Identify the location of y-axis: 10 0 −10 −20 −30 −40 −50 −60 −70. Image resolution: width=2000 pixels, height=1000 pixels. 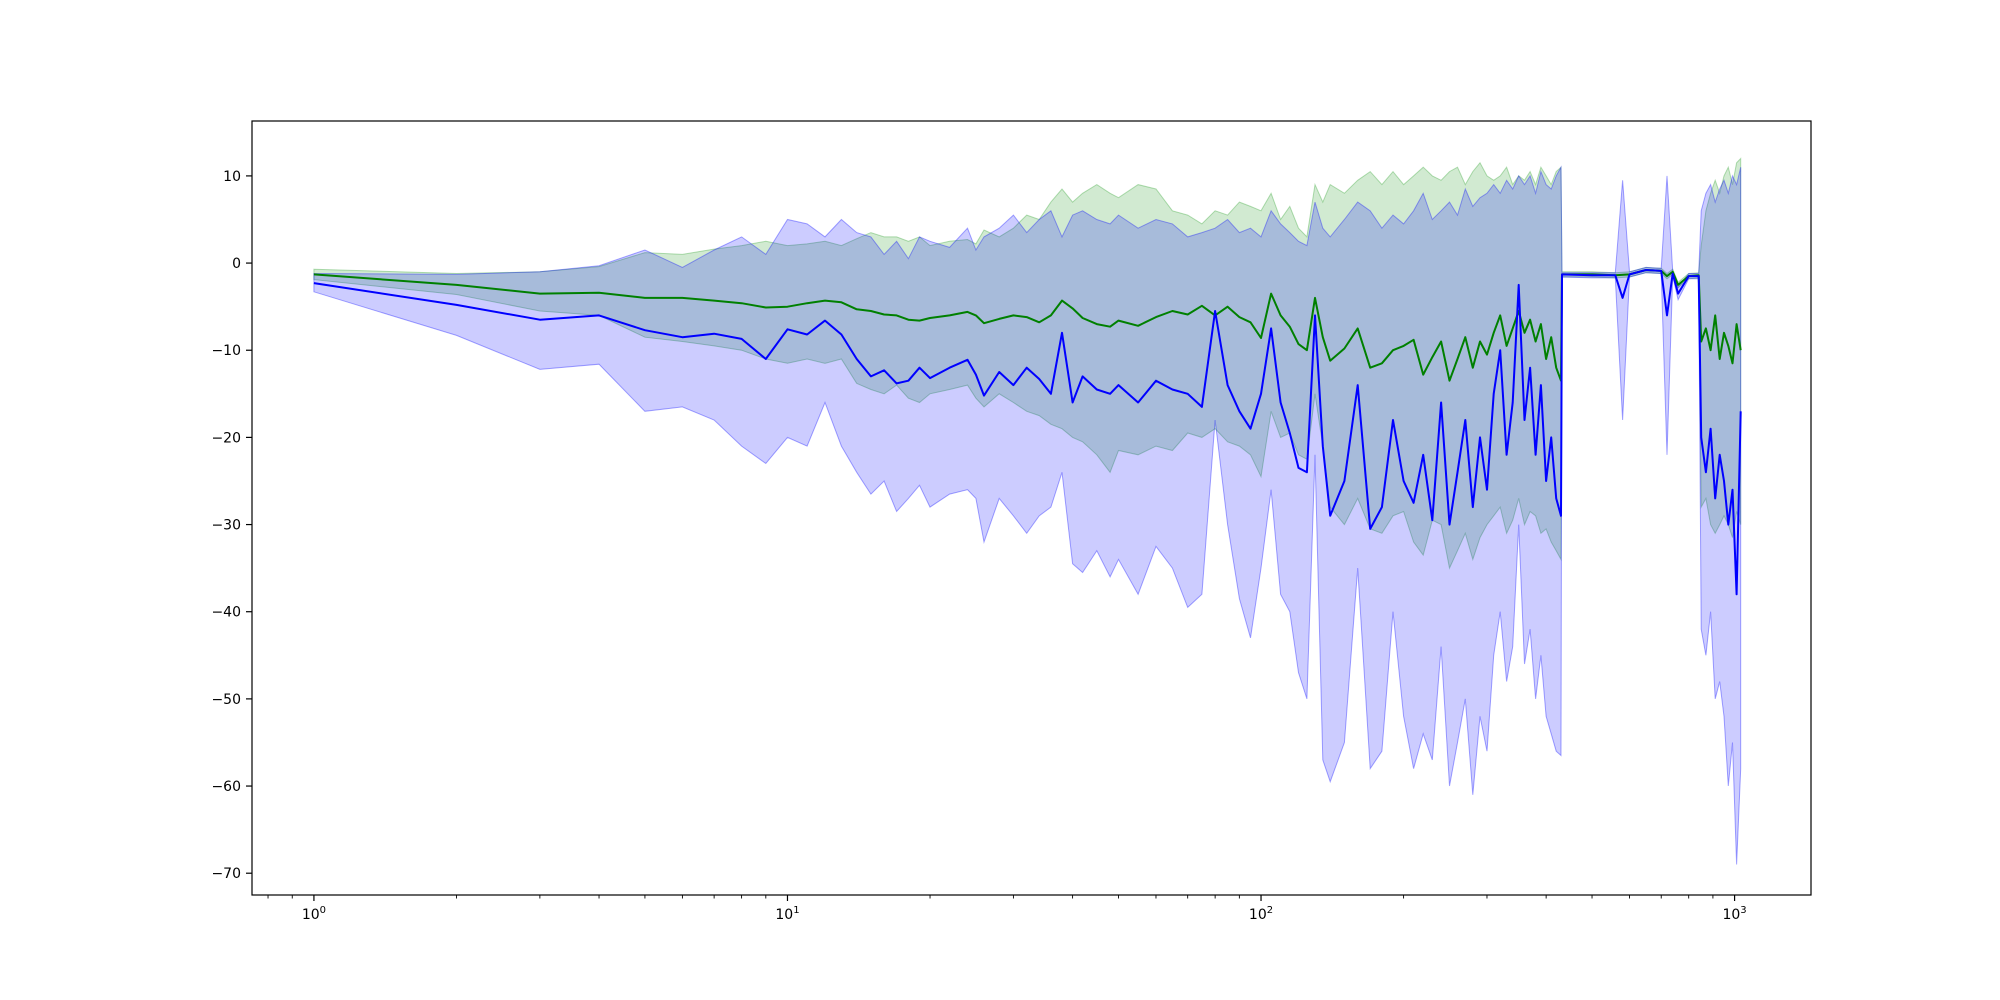
(231, 525).